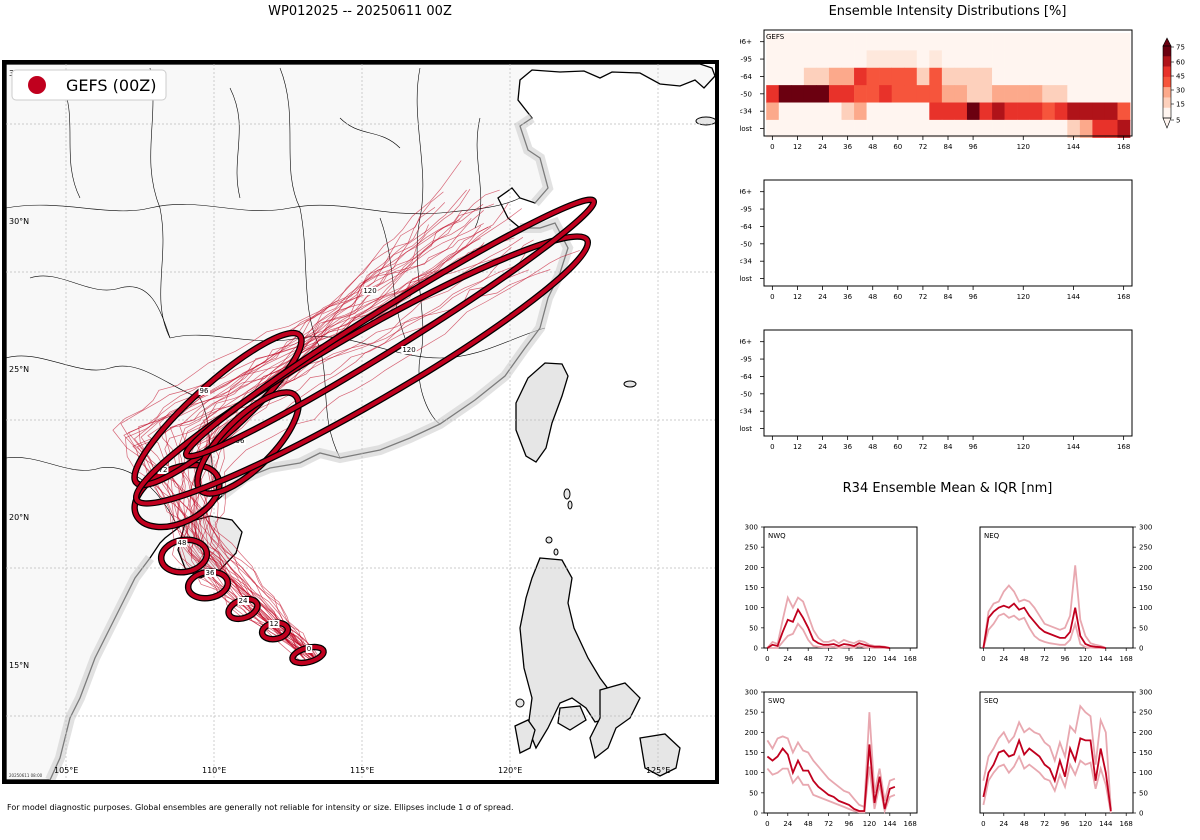  I want to click on visayas-islands, so click(619, 729).